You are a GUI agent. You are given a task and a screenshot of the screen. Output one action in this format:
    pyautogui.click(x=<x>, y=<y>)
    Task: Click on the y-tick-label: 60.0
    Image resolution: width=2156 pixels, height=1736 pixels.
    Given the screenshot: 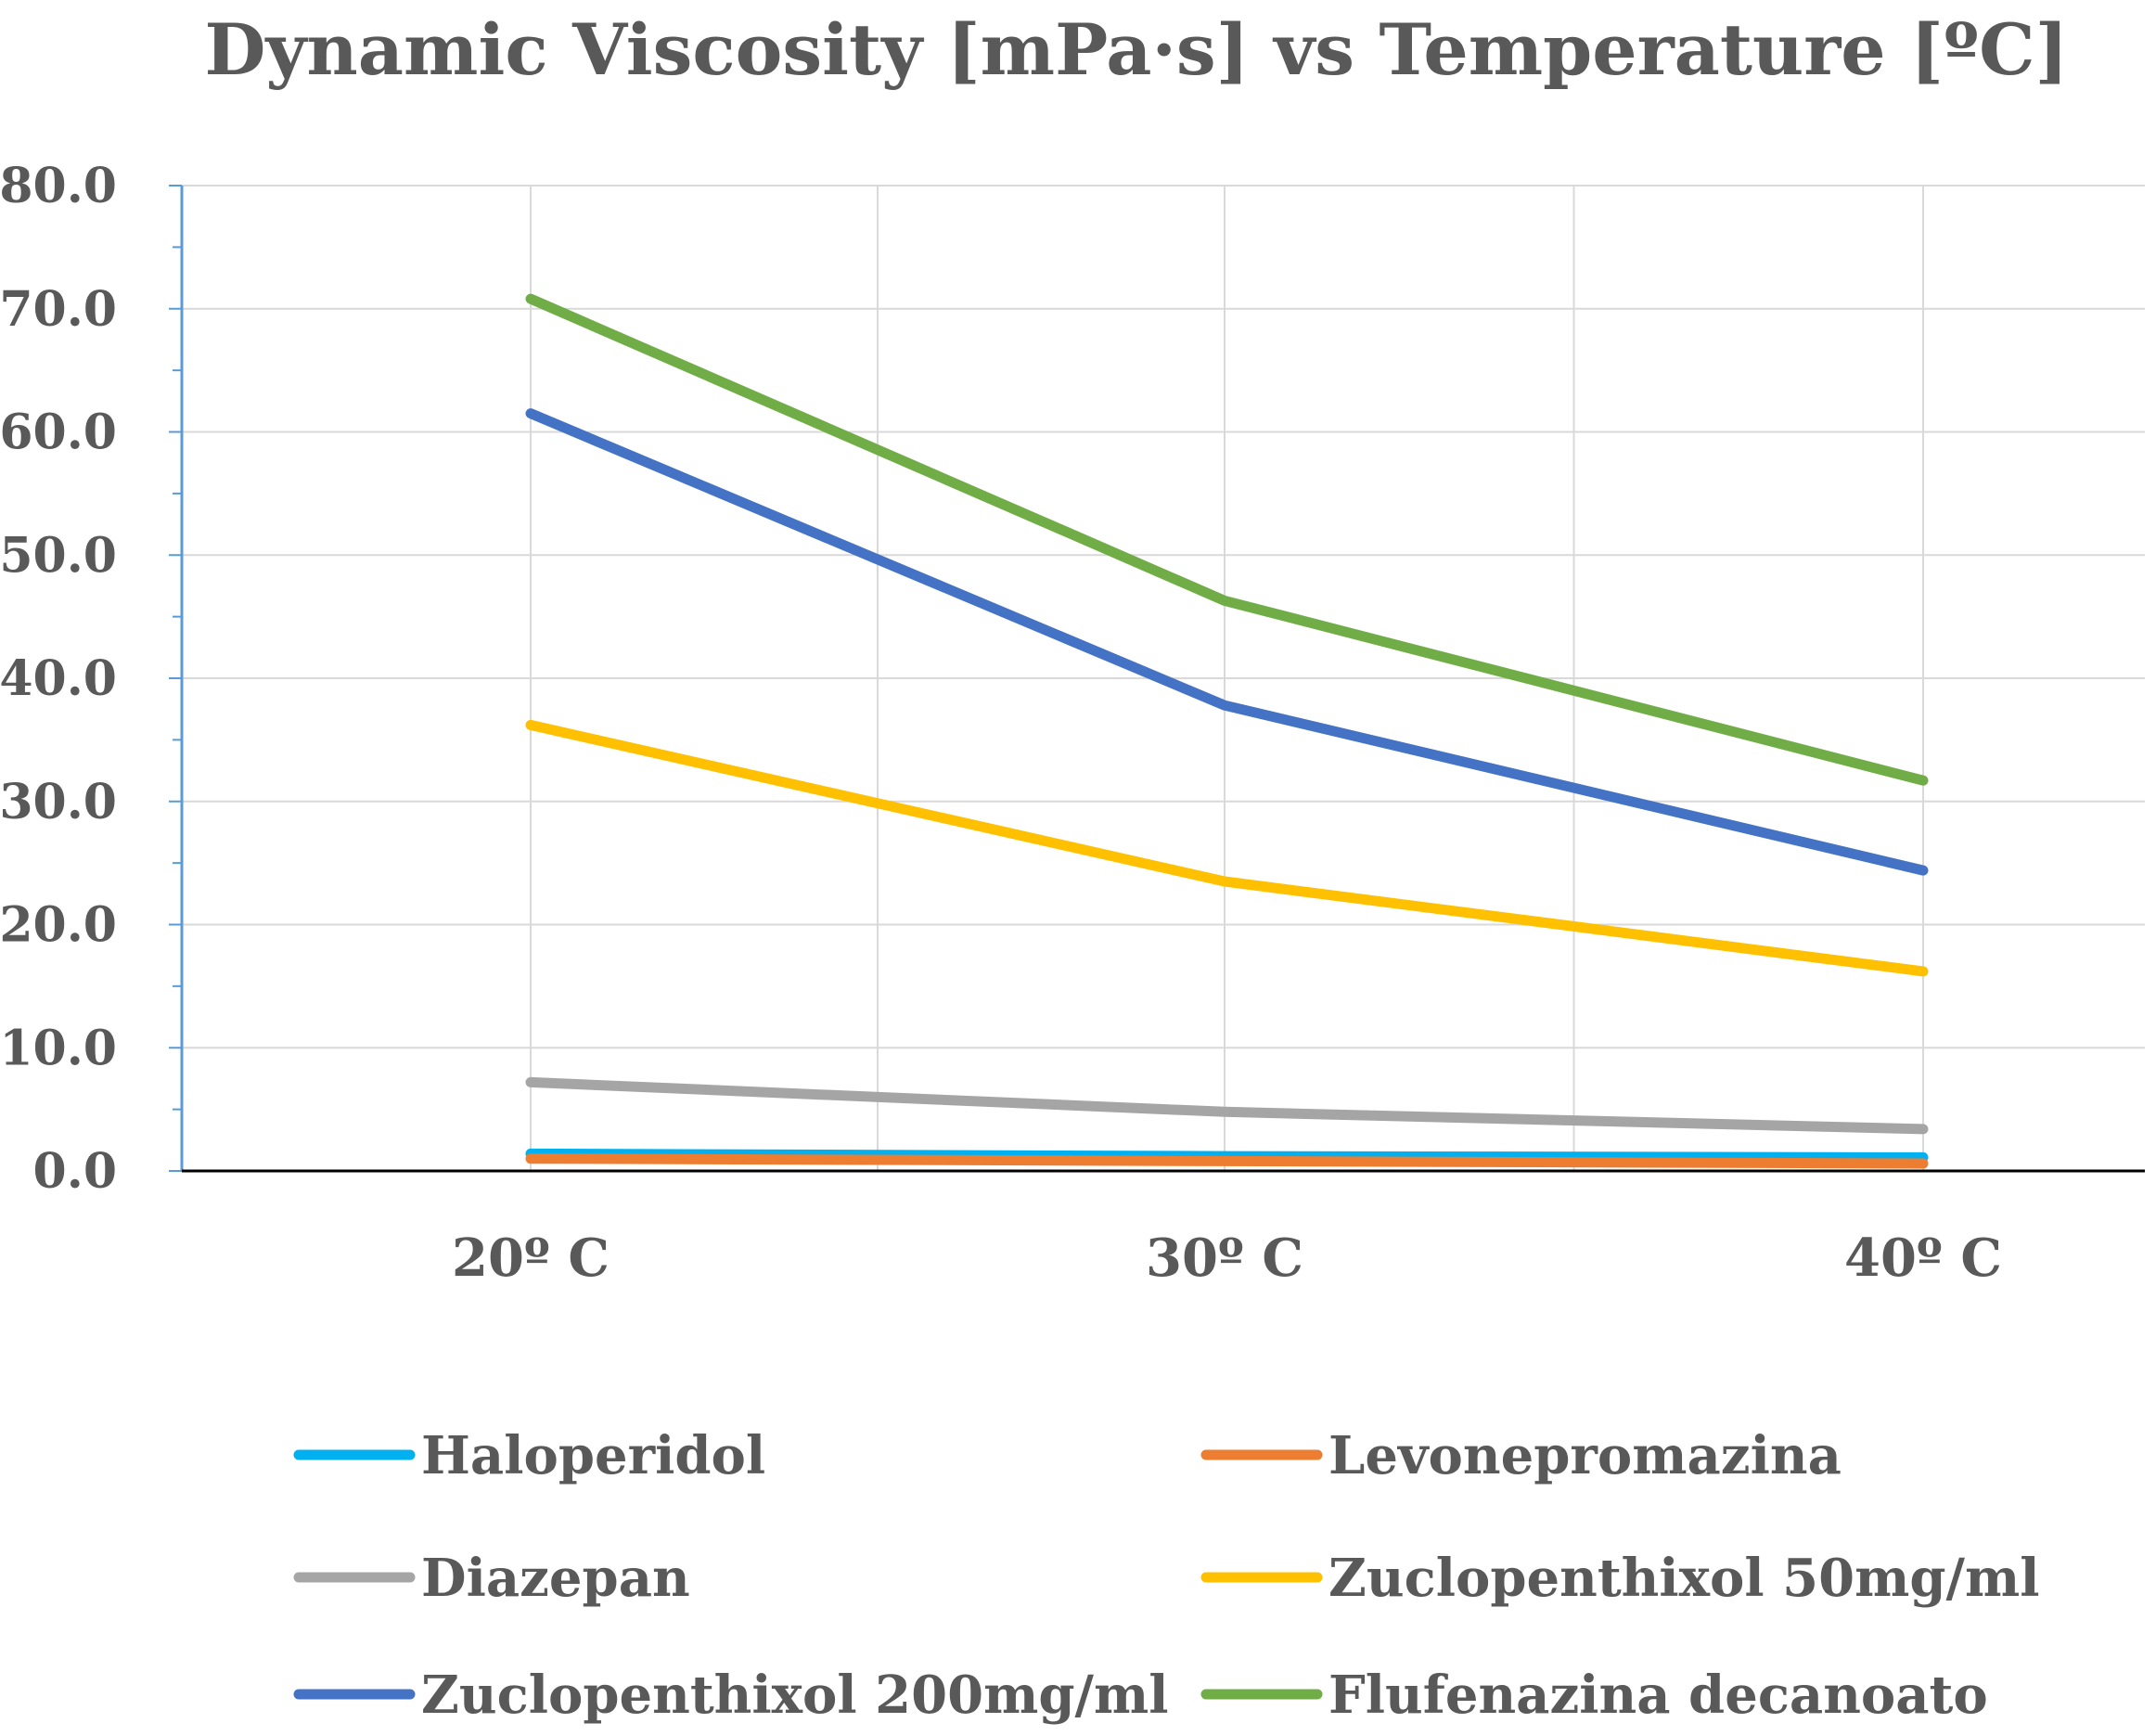 What is the action you would take?
    pyautogui.click(x=58, y=433)
    